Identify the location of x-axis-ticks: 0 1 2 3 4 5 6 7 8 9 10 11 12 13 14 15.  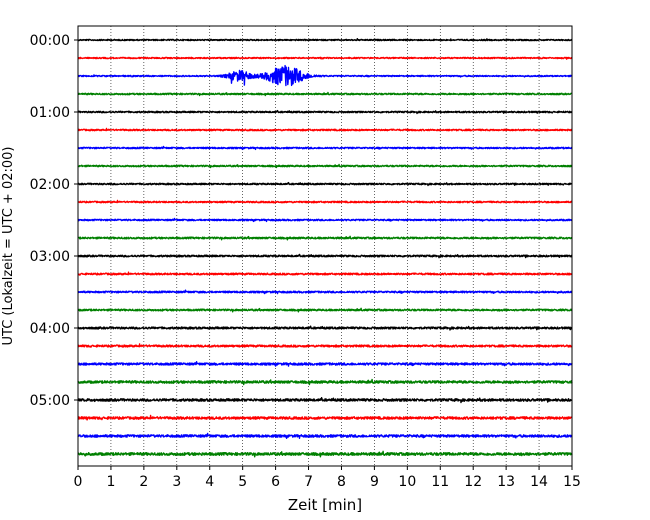
(327, 478).